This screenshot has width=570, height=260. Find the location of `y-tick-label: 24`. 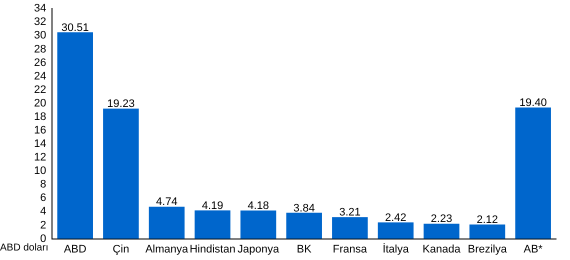

y-tick-label: 24 is located at coordinates (40, 76).